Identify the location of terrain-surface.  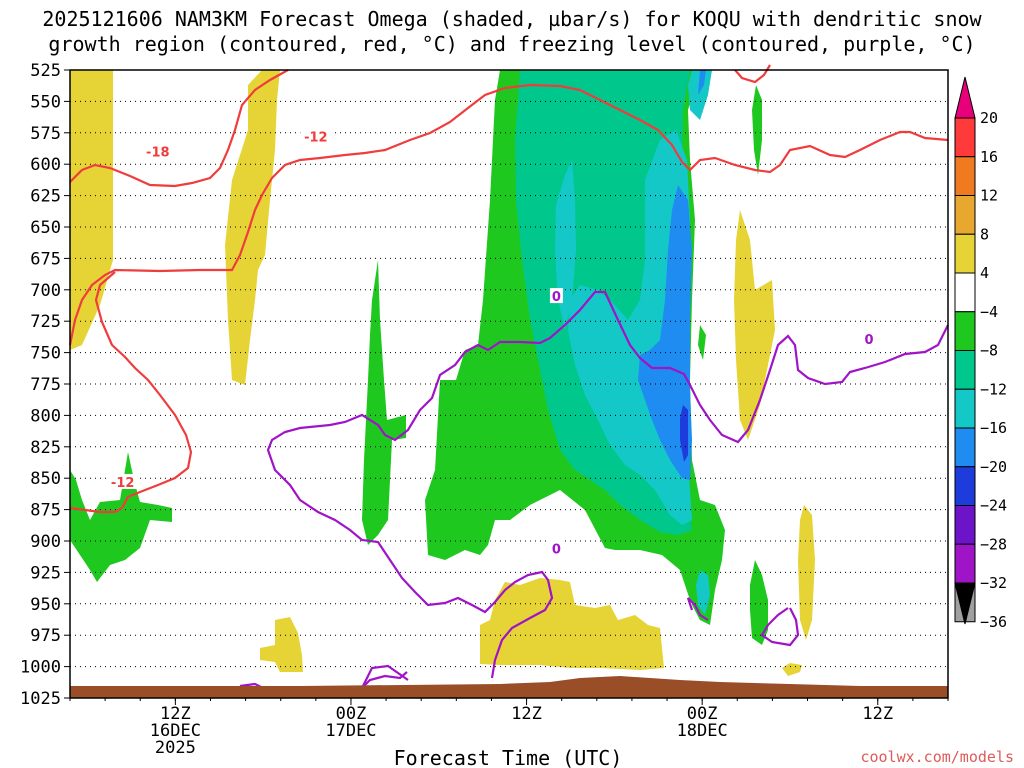
(509, 687).